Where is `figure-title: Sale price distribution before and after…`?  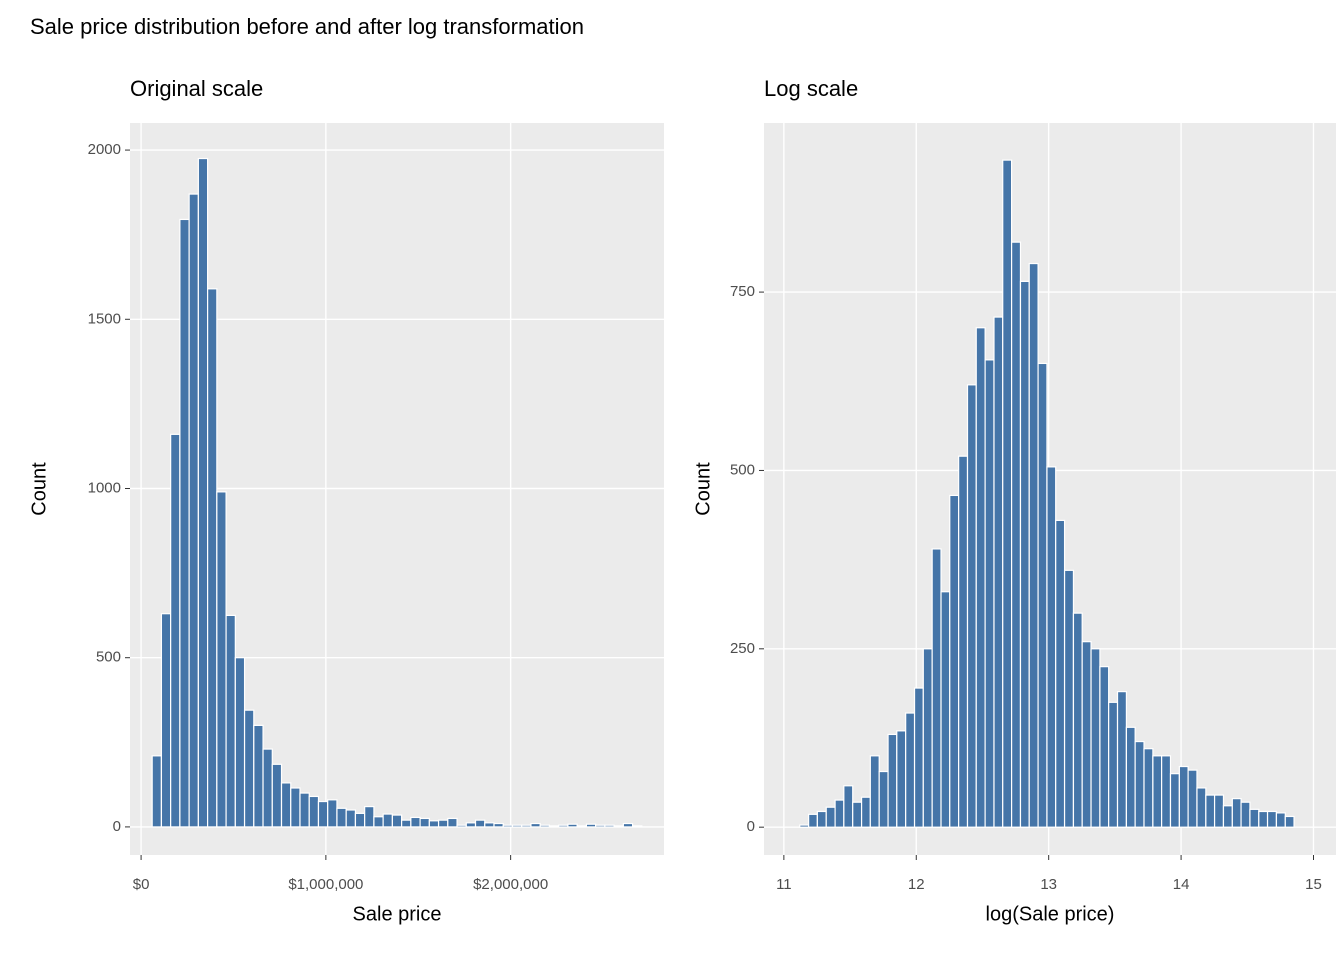
figure-title: Sale price distribution before and after… is located at coordinates (307, 26).